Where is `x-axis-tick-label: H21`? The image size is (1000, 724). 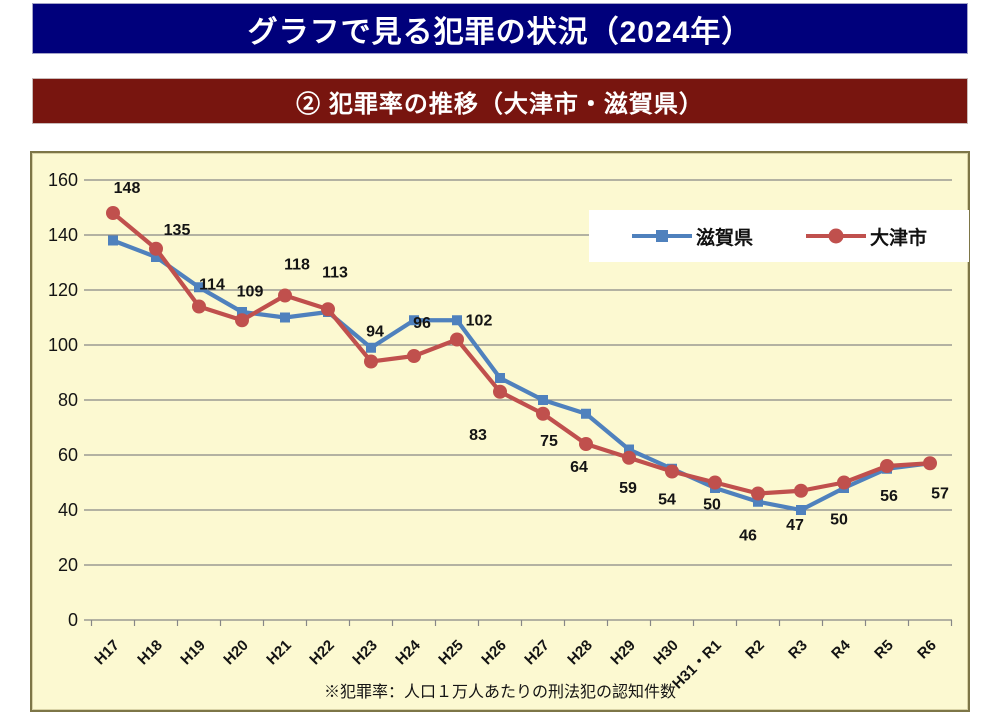
x-axis-tick-label: H21 is located at coordinates (278, 652).